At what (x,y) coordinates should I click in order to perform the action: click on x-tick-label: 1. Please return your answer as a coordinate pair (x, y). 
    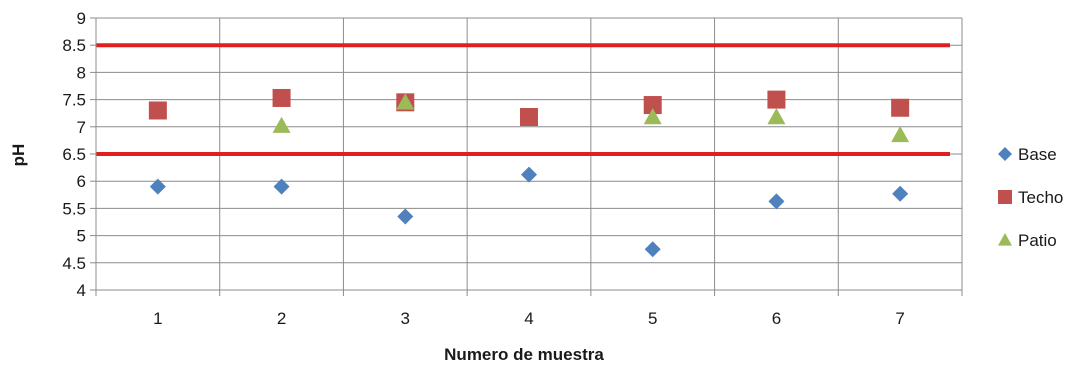
    Looking at the image, I should click on (157, 318).